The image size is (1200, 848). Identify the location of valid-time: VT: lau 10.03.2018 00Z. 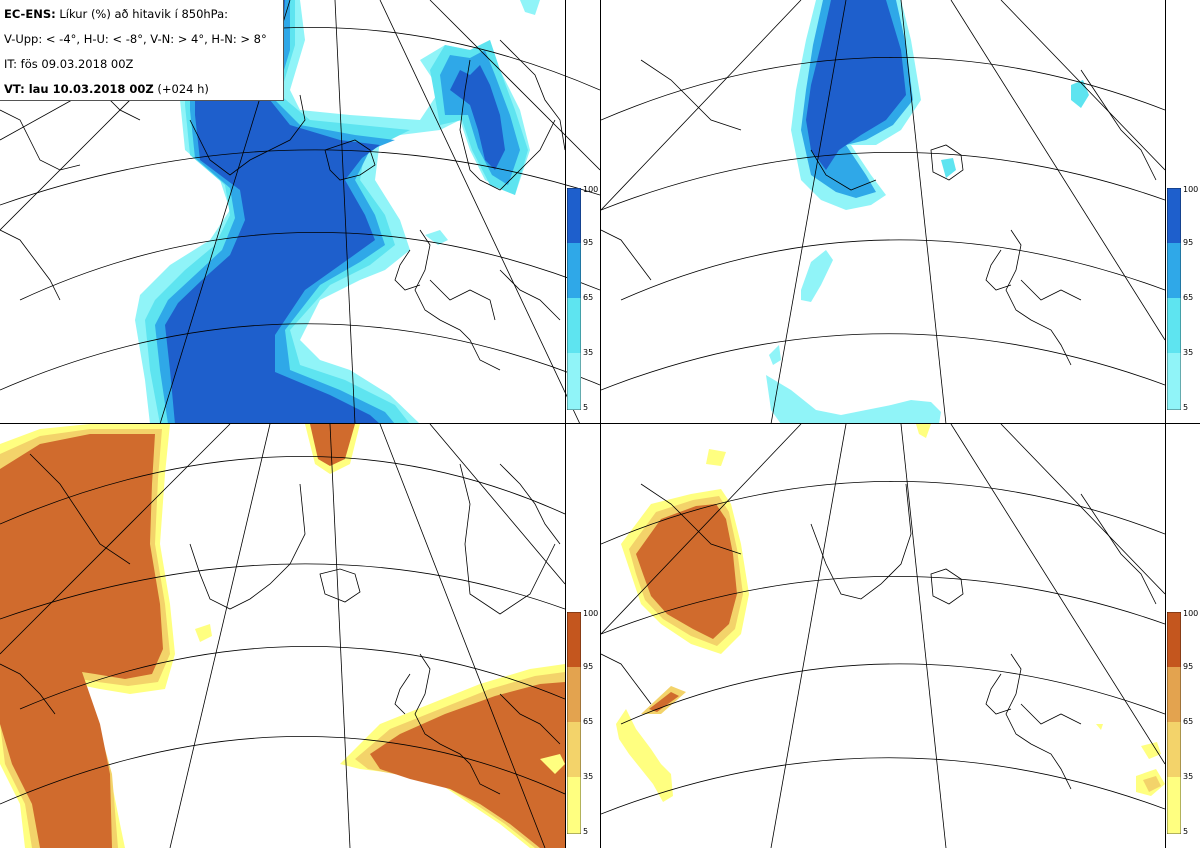
(79, 89).